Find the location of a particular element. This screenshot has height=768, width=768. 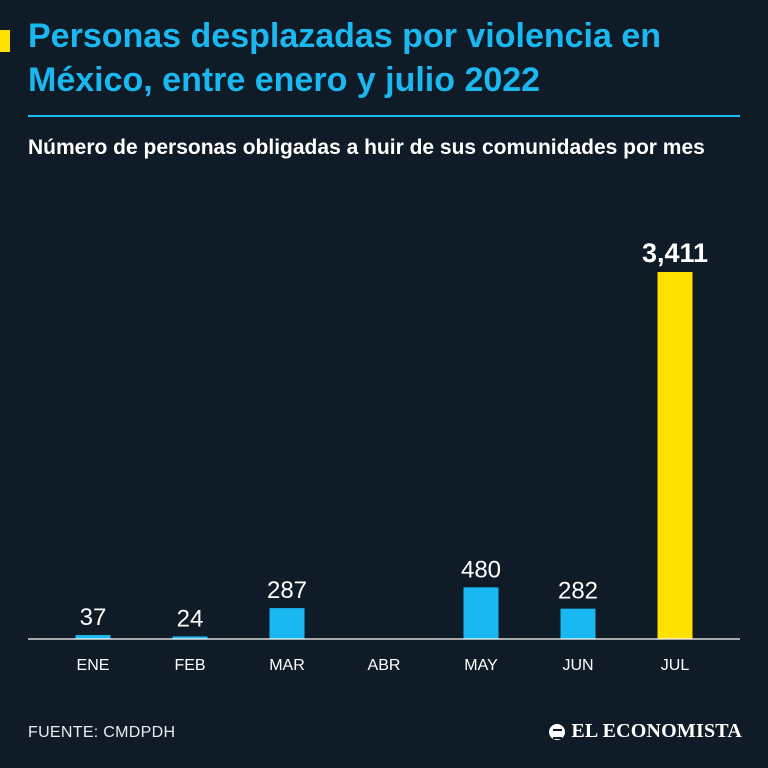

bar-feb is located at coordinates (190, 637).